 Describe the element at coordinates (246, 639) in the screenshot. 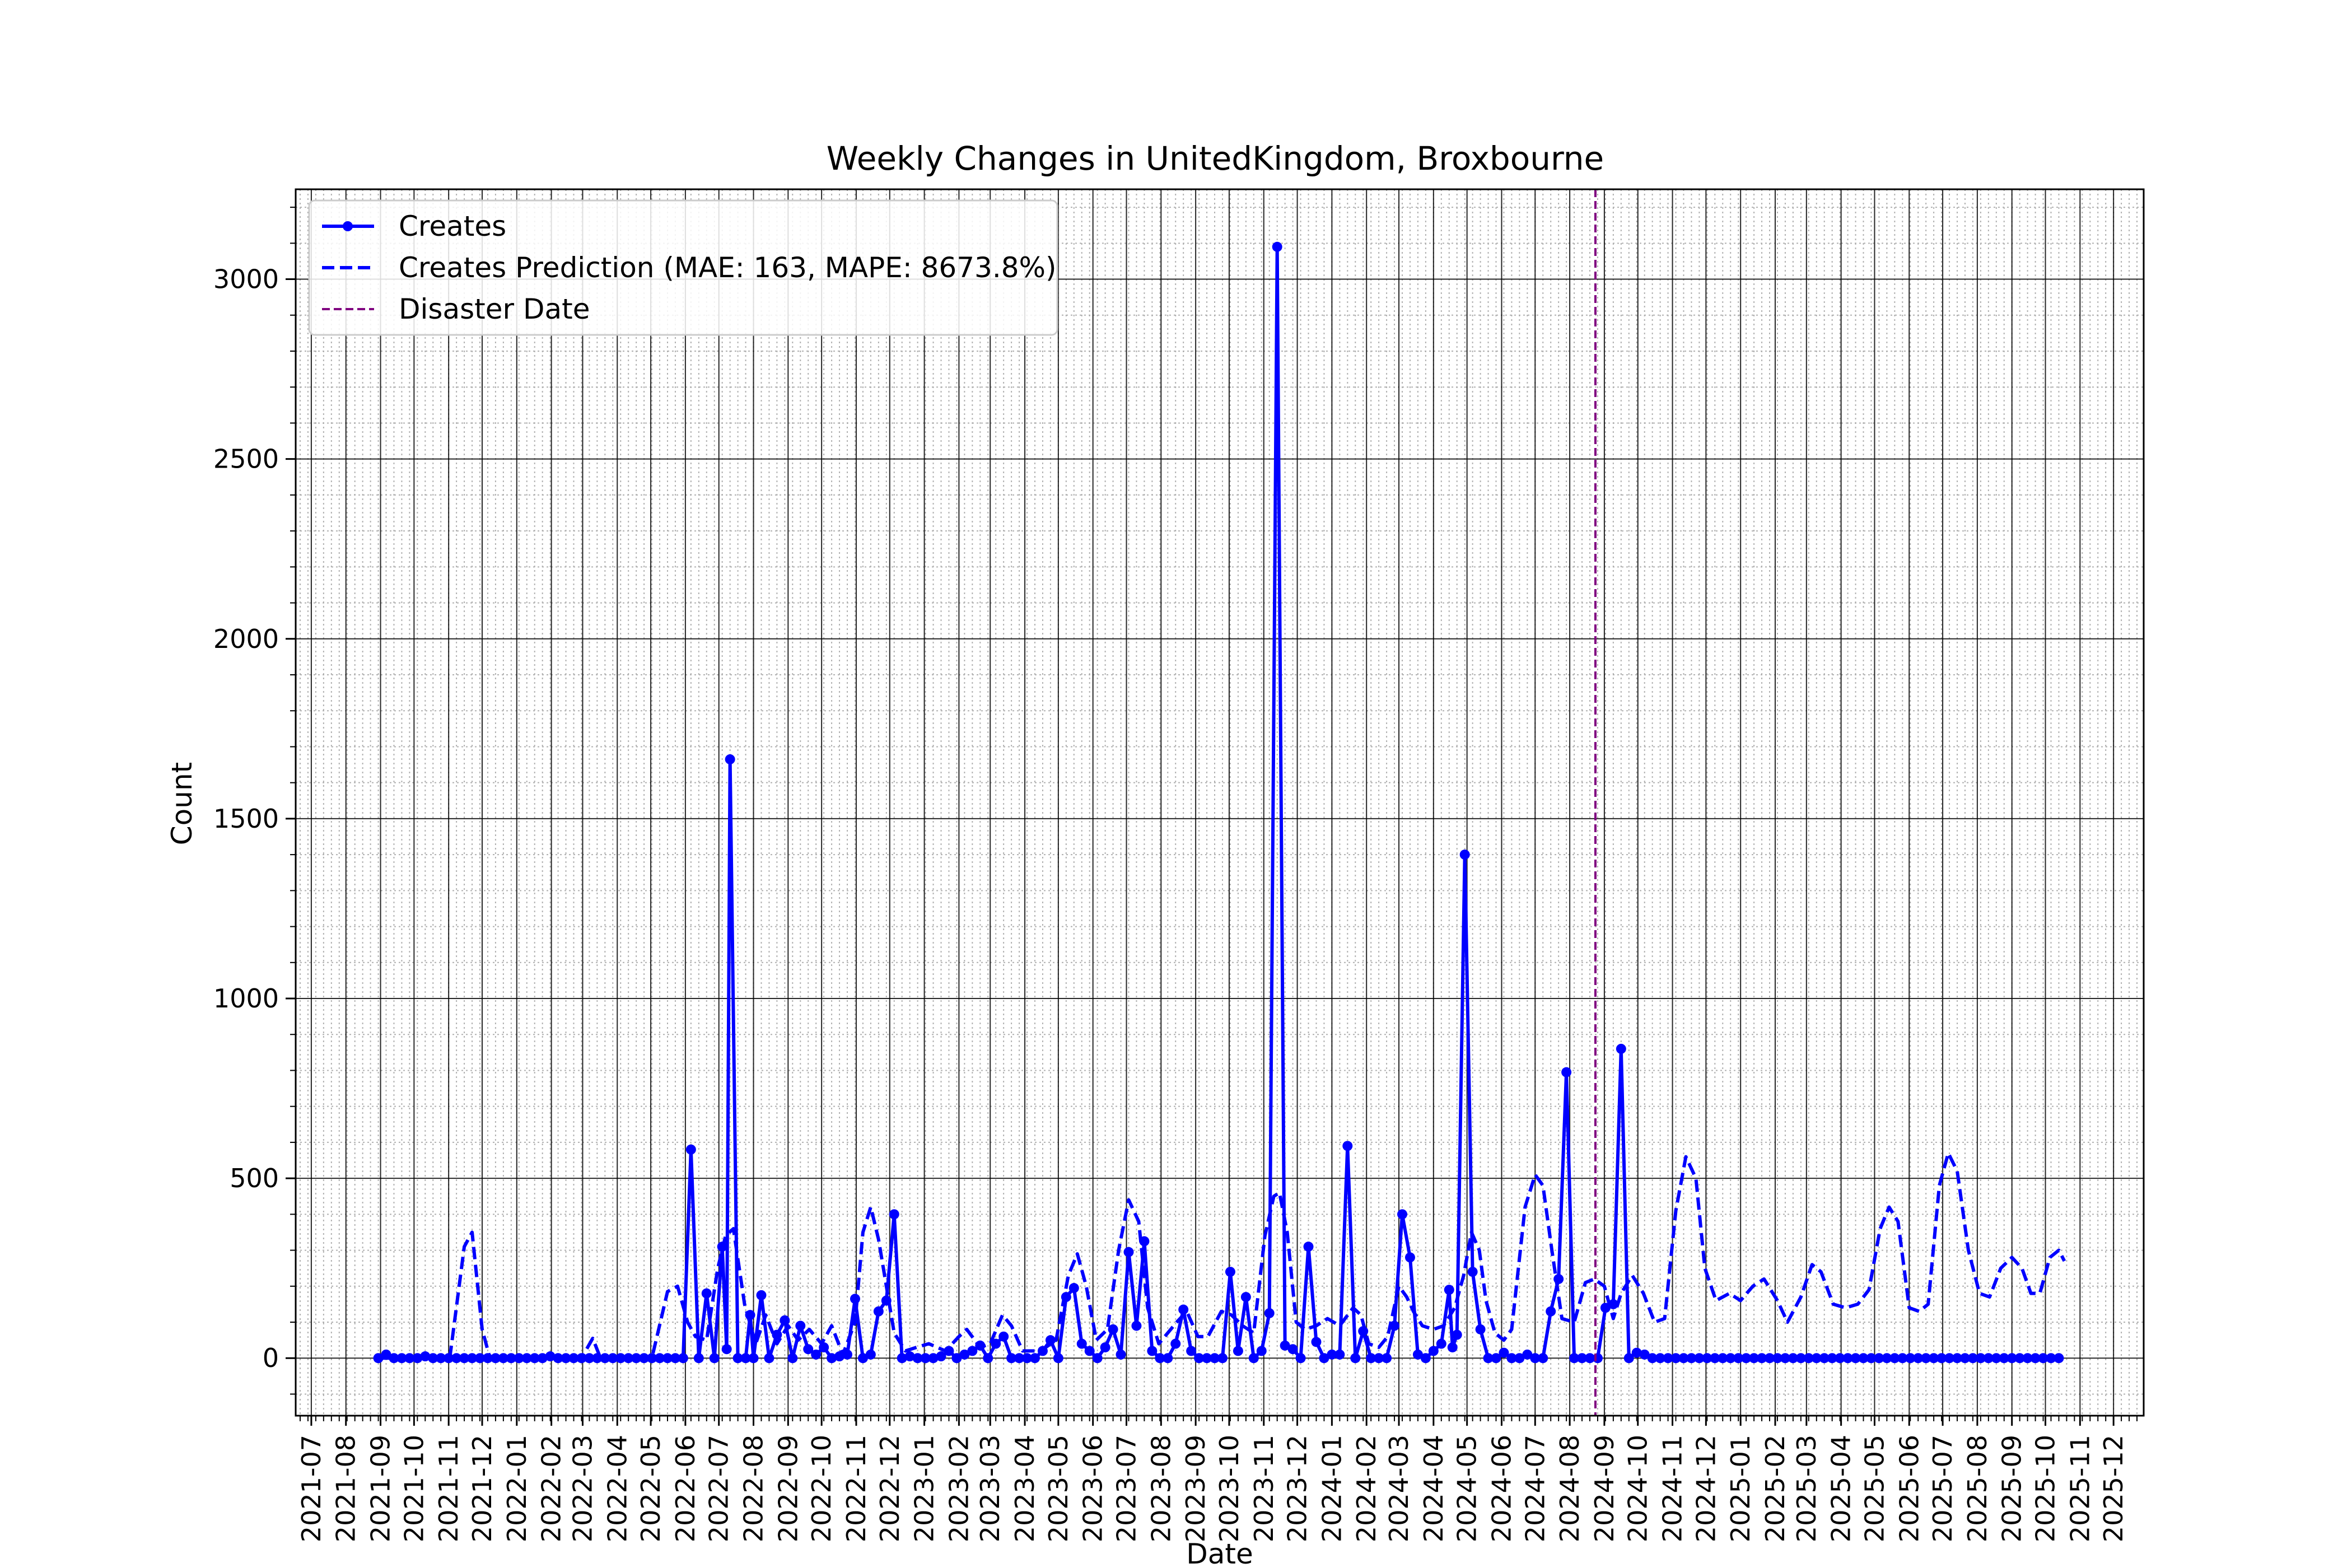

I see `y-tick-label: 2000` at that location.